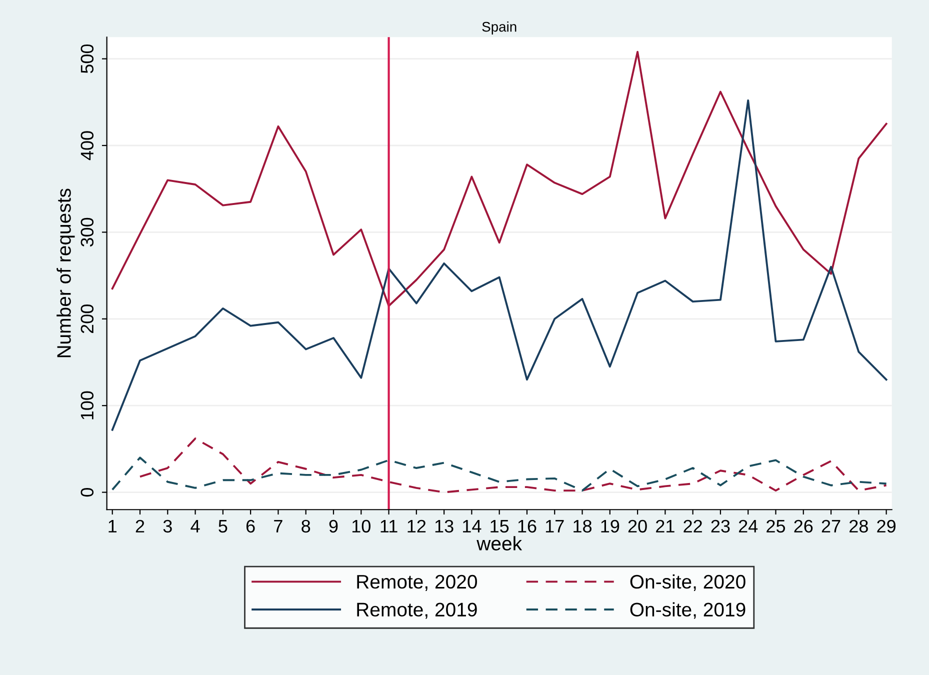  Describe the element at coordinates (87, 59) in the screenshot. I see `y-tick-label: 500` at that location.